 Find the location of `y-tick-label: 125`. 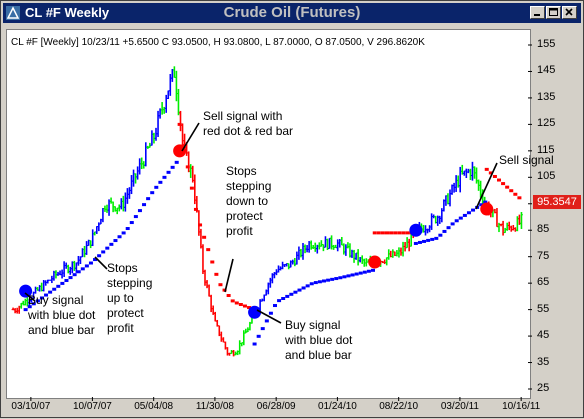

y-tick-label: 125 is located at coordinates (546, 123).